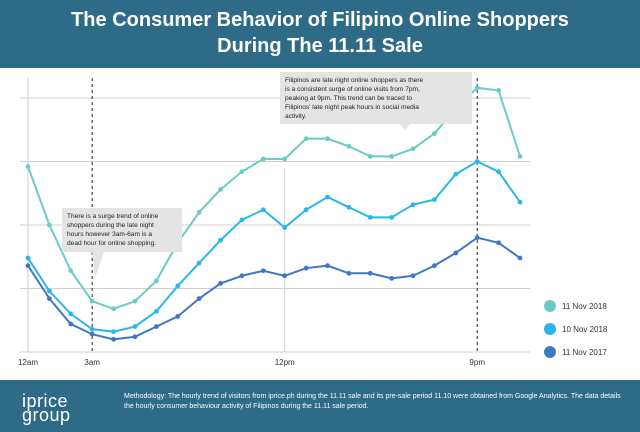  Describe the element at coordinates (320, 46) in the screenshot. I see `chart-title-line2: During The 11.11 Sale` at that location.